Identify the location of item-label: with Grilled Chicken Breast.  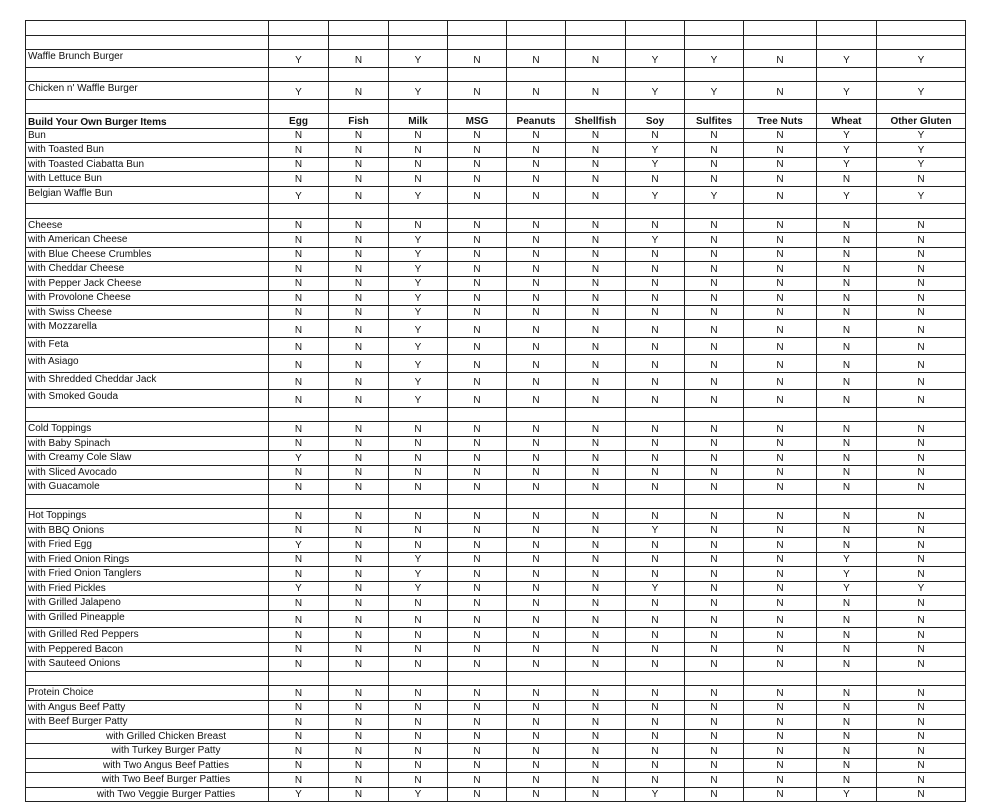
(147, 736).